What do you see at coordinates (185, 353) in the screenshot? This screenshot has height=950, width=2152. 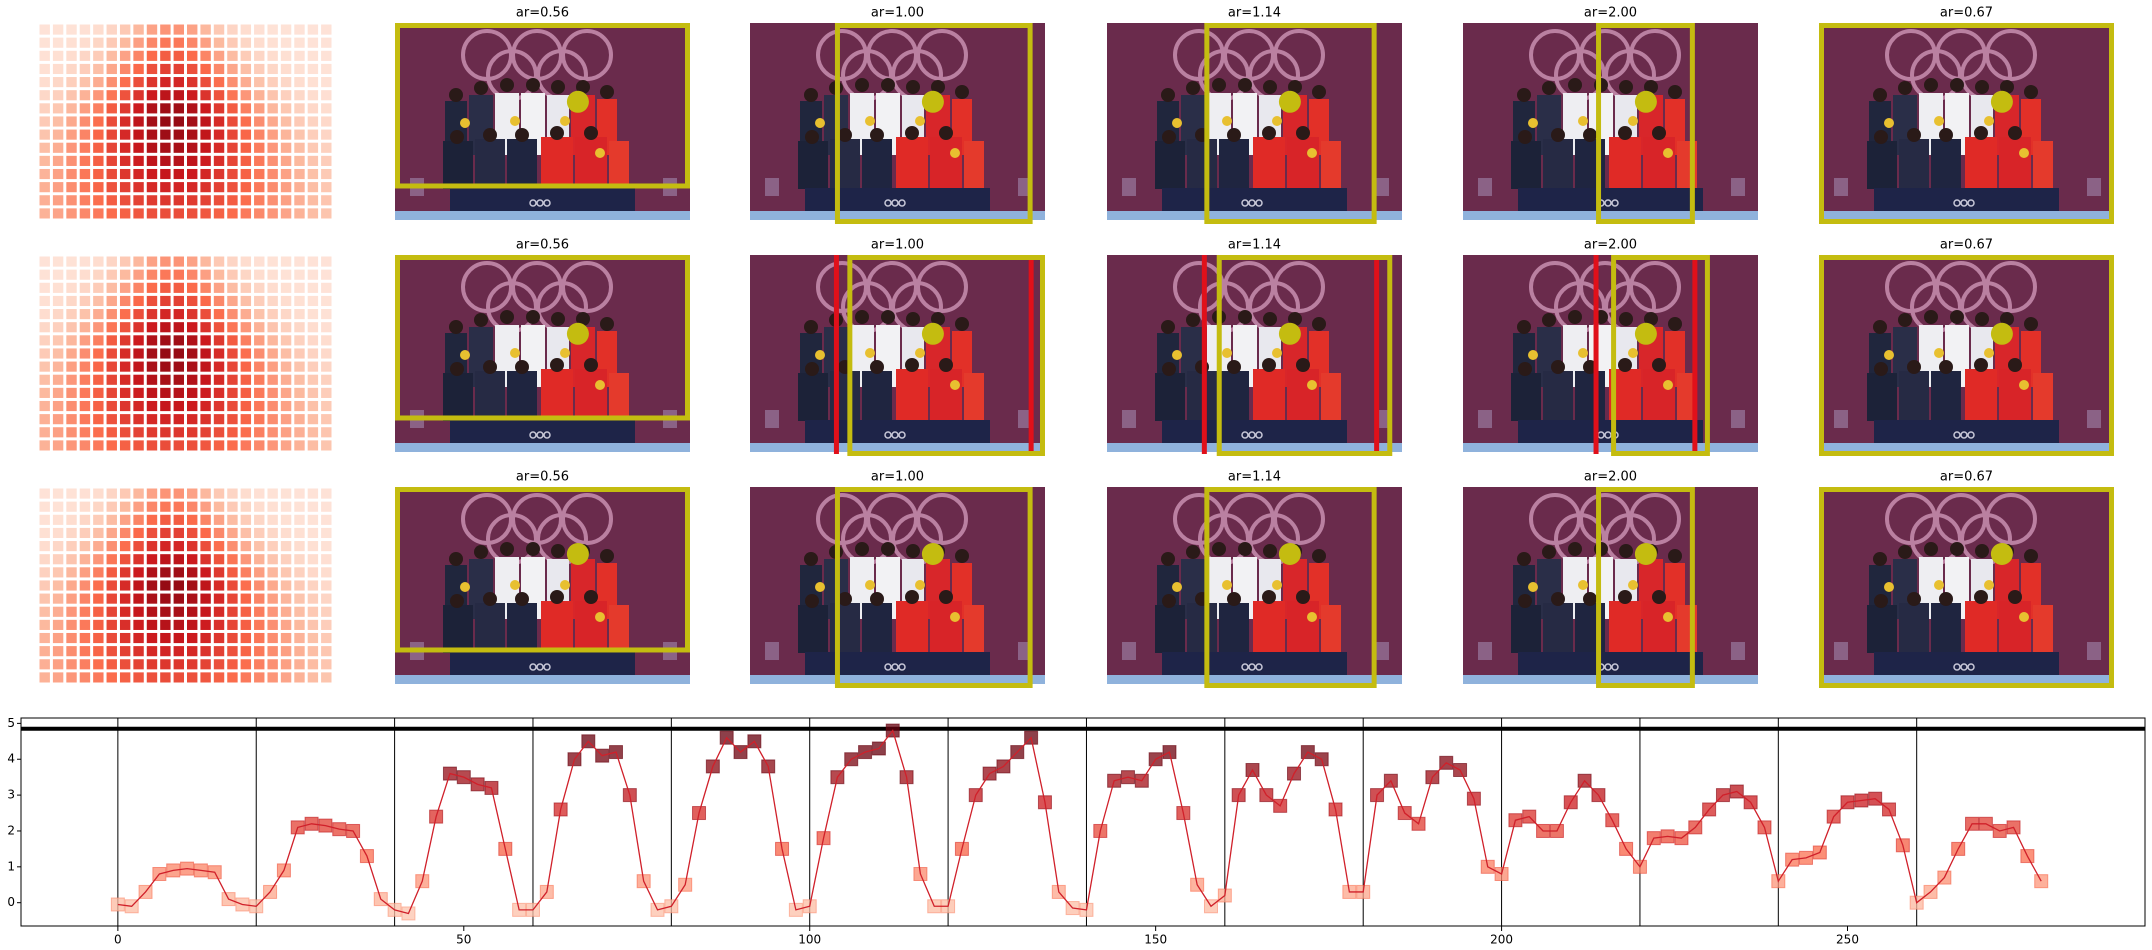 I see `heatmap` at bounding box center [185, 353].